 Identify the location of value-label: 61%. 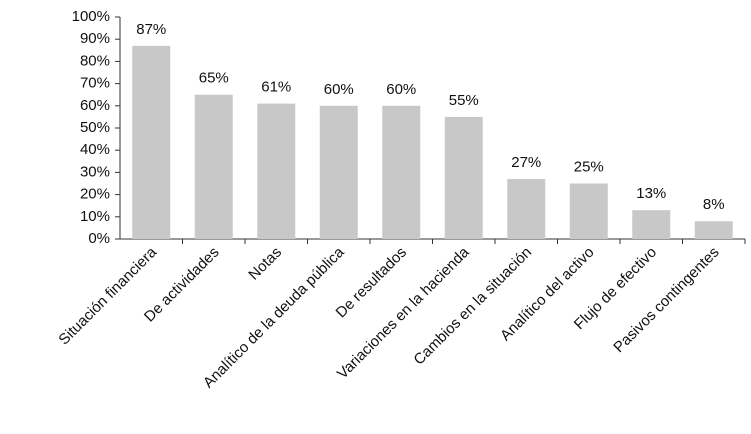
(276, 87).